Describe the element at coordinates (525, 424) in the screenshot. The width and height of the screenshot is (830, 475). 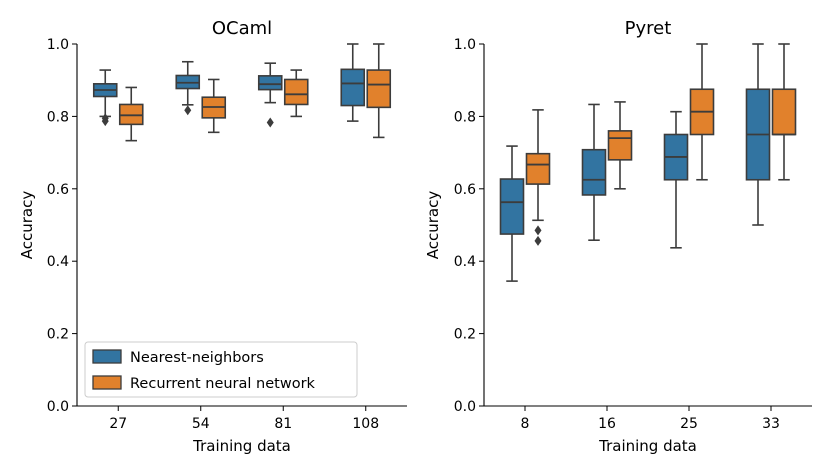
I see `x-tick-label: 8` at that location.